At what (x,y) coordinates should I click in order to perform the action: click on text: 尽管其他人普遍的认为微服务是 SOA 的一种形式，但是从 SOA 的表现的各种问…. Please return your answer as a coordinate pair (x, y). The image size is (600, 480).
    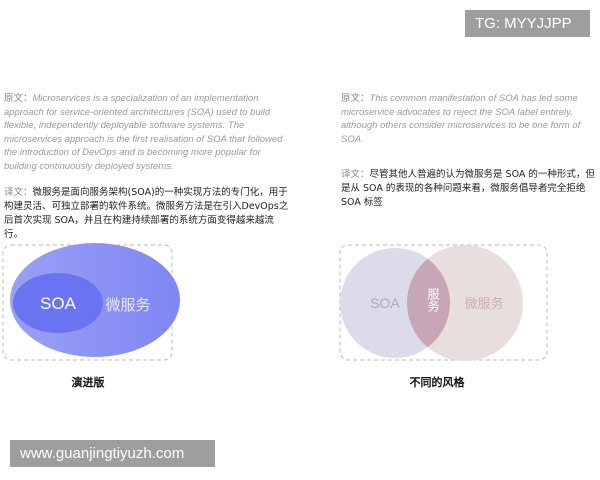
    Looking at the image, I should click on (468, 188).